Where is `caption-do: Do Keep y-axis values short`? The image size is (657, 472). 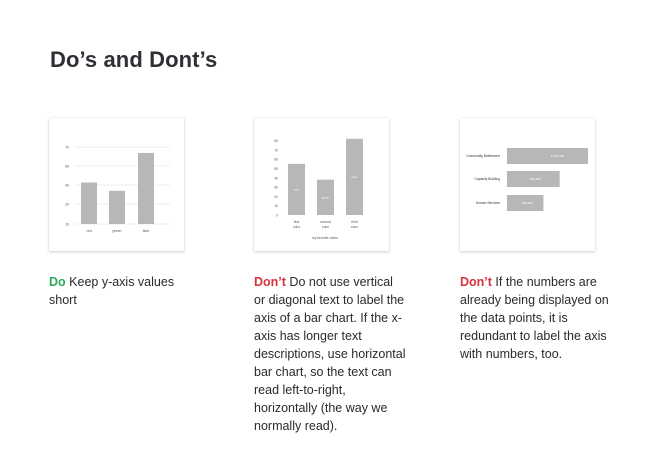
caption-do: Do Keep y-axis values short is located at coordinates (125, 291).